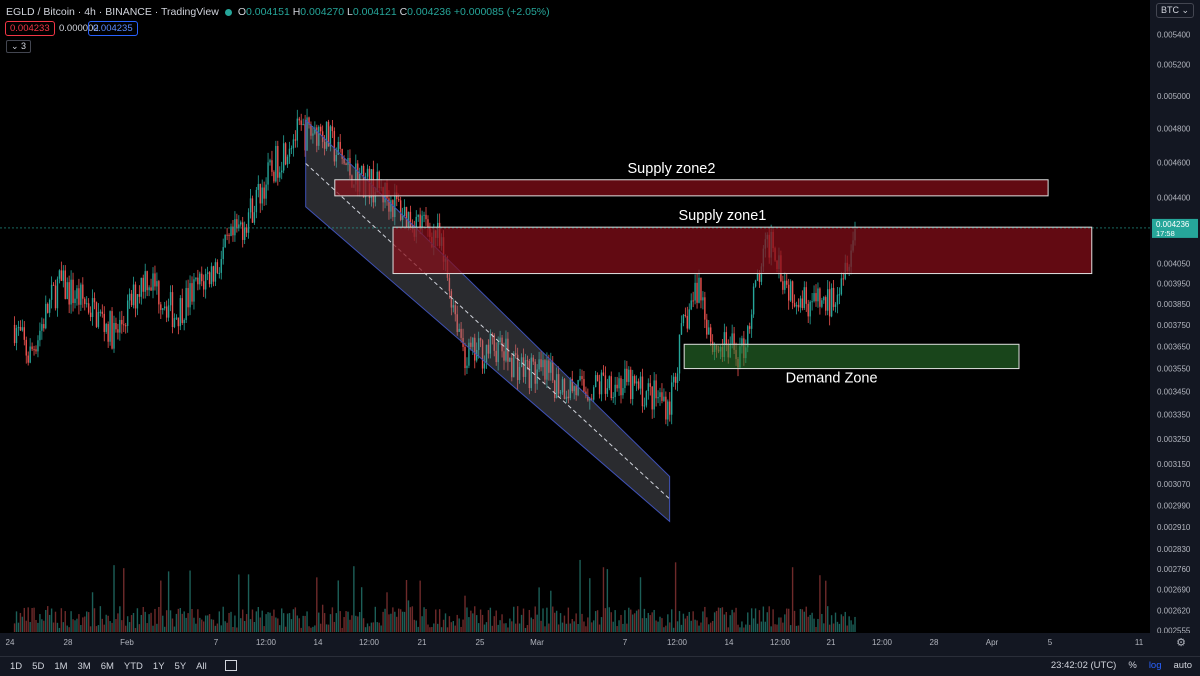  Describe the element at coordinates (1174, 527) in the screenshot. I see `y-tick-label: 0.002910` at that location.